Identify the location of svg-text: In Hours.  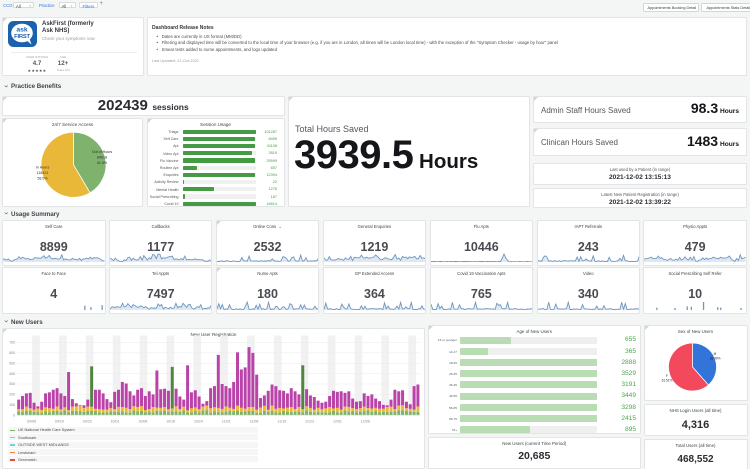
(43, 168).